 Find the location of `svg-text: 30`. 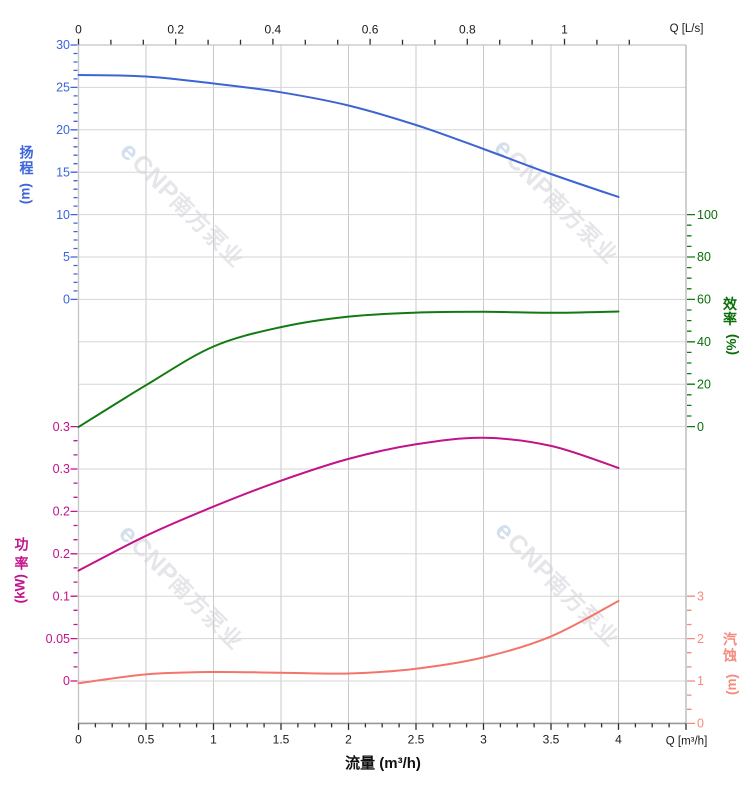

svg-text: 30 is located at coordinates (63, 45).